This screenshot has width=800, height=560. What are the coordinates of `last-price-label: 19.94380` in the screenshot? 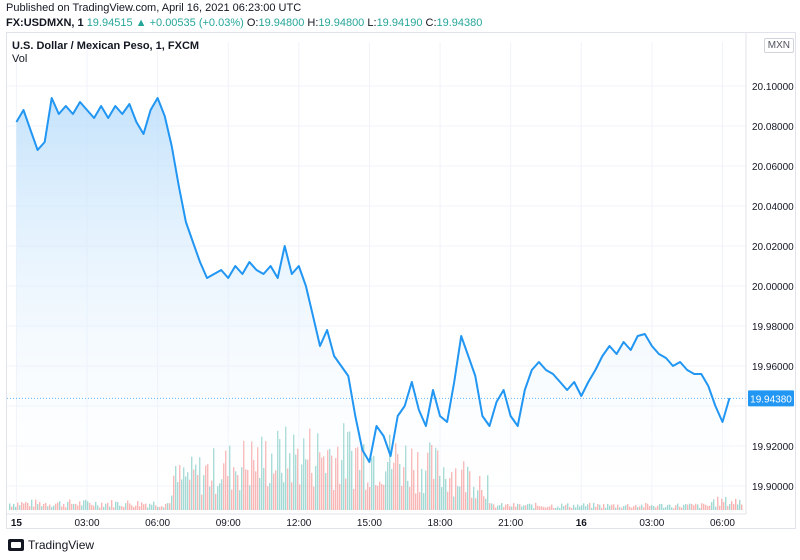 It's located at (771, 399).